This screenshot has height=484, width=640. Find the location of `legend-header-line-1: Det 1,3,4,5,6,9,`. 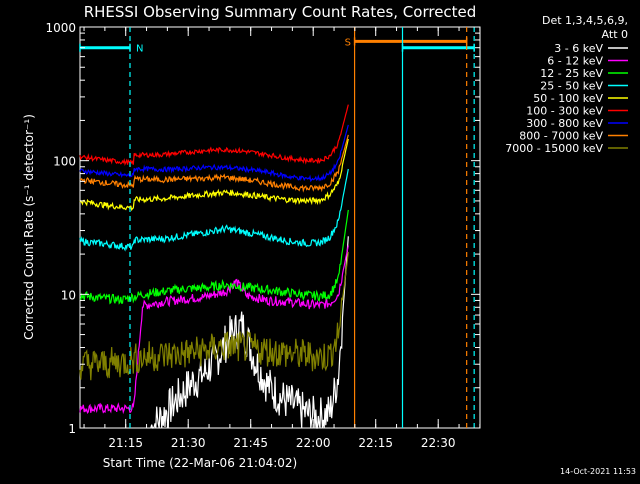

legend-header-line-1: Det 1,3,4,5,6,9, is located at coordinates (585, 20).